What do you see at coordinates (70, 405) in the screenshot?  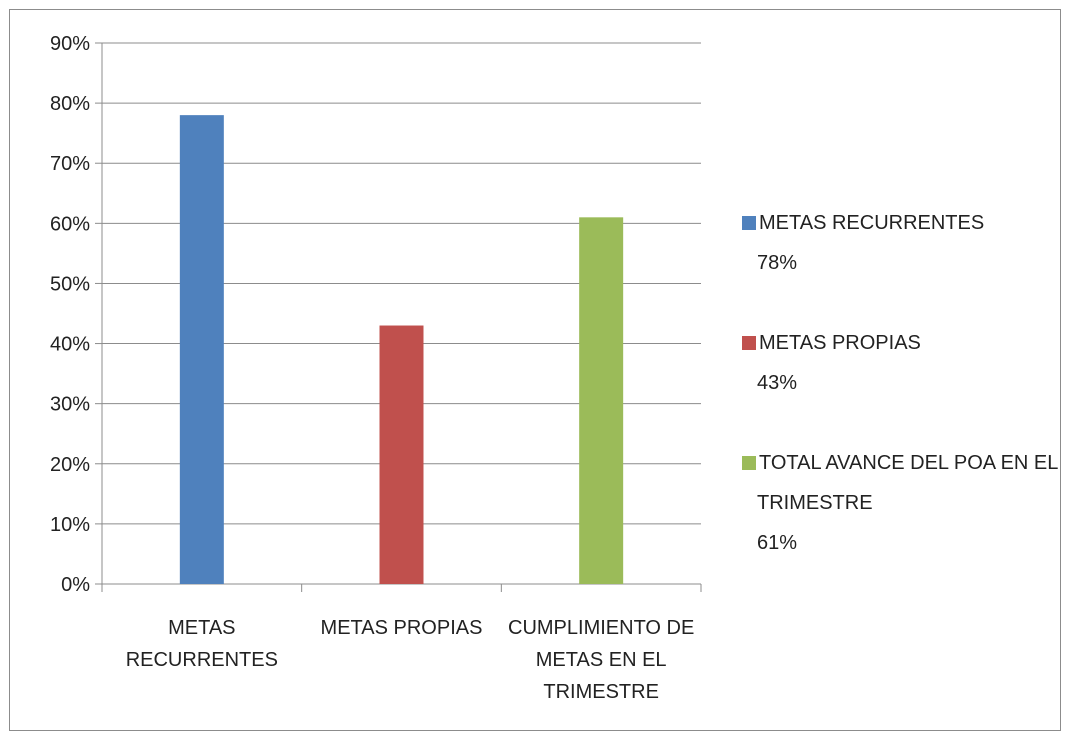 I see `y-tick-label: 30%` at bounding box center [70, 405].